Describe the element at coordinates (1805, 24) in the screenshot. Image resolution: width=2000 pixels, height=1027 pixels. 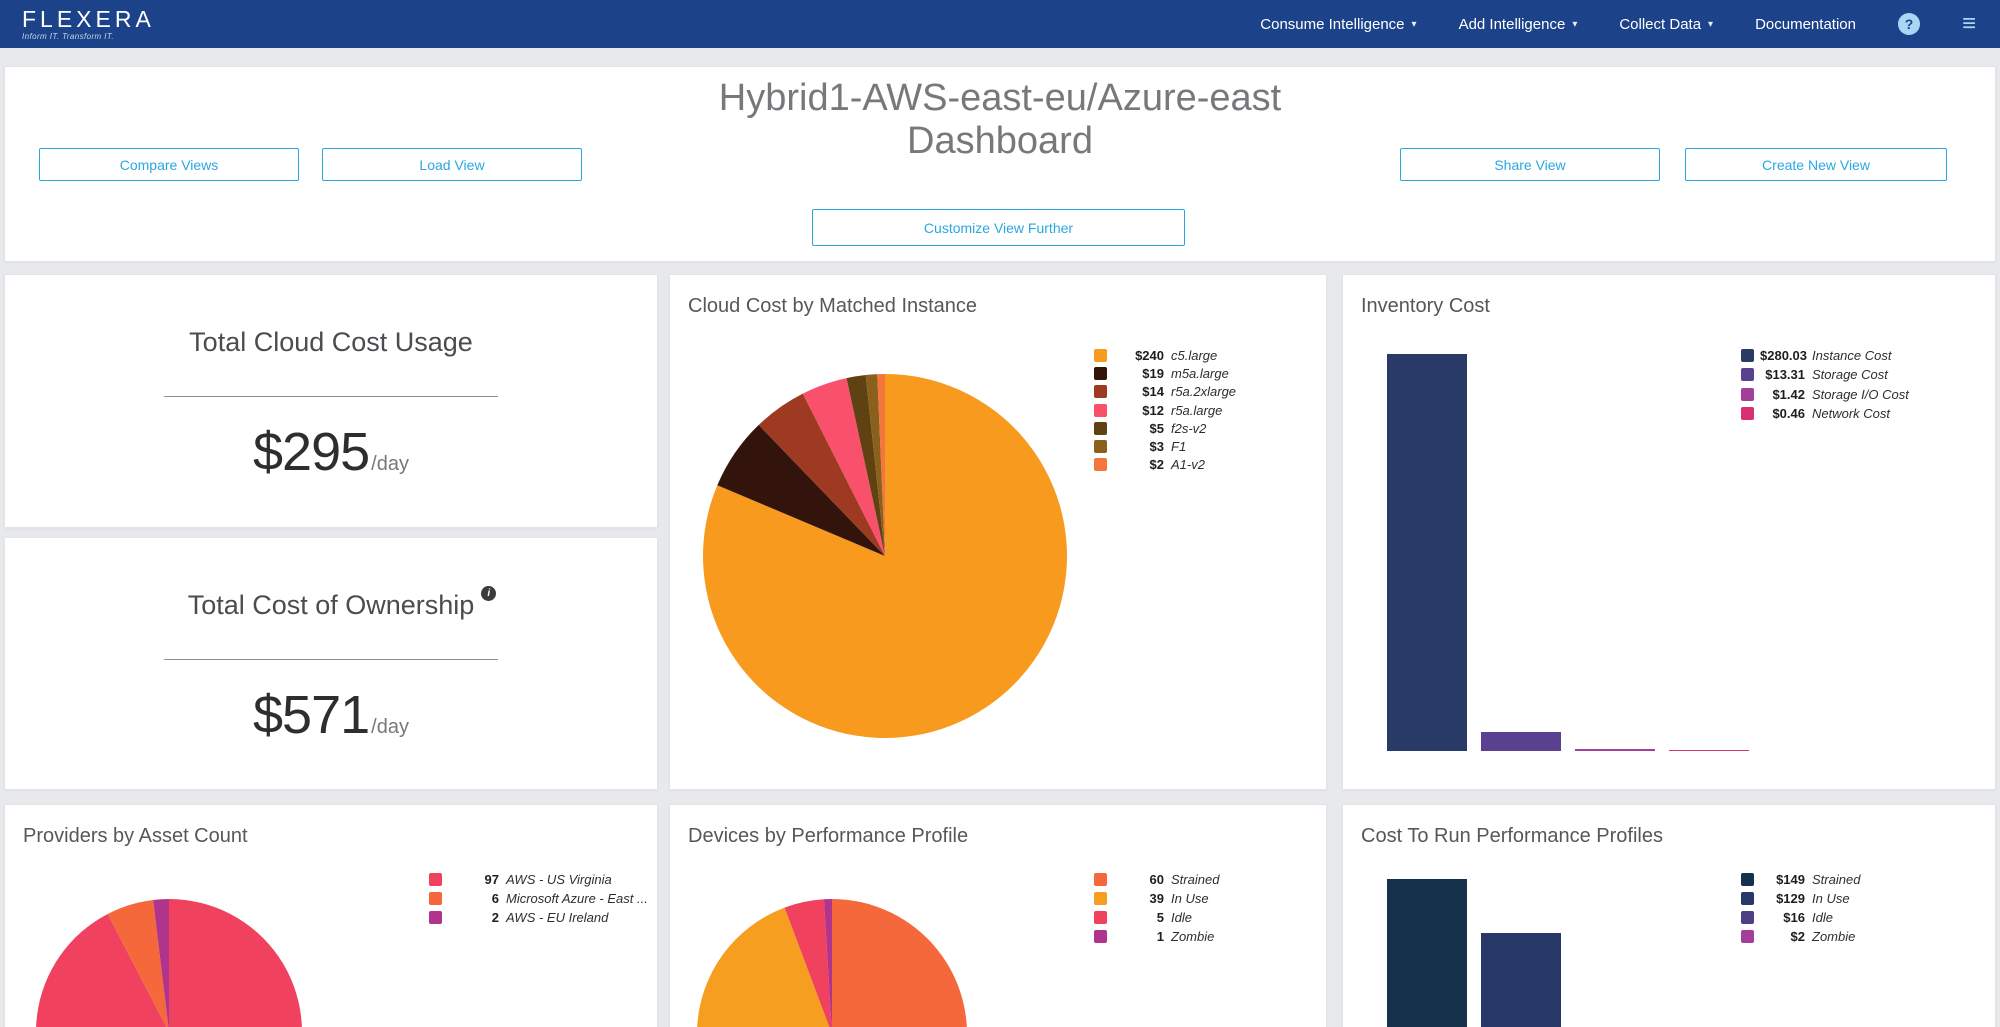
I see `nav-item-documentation: Documentation` at that location.